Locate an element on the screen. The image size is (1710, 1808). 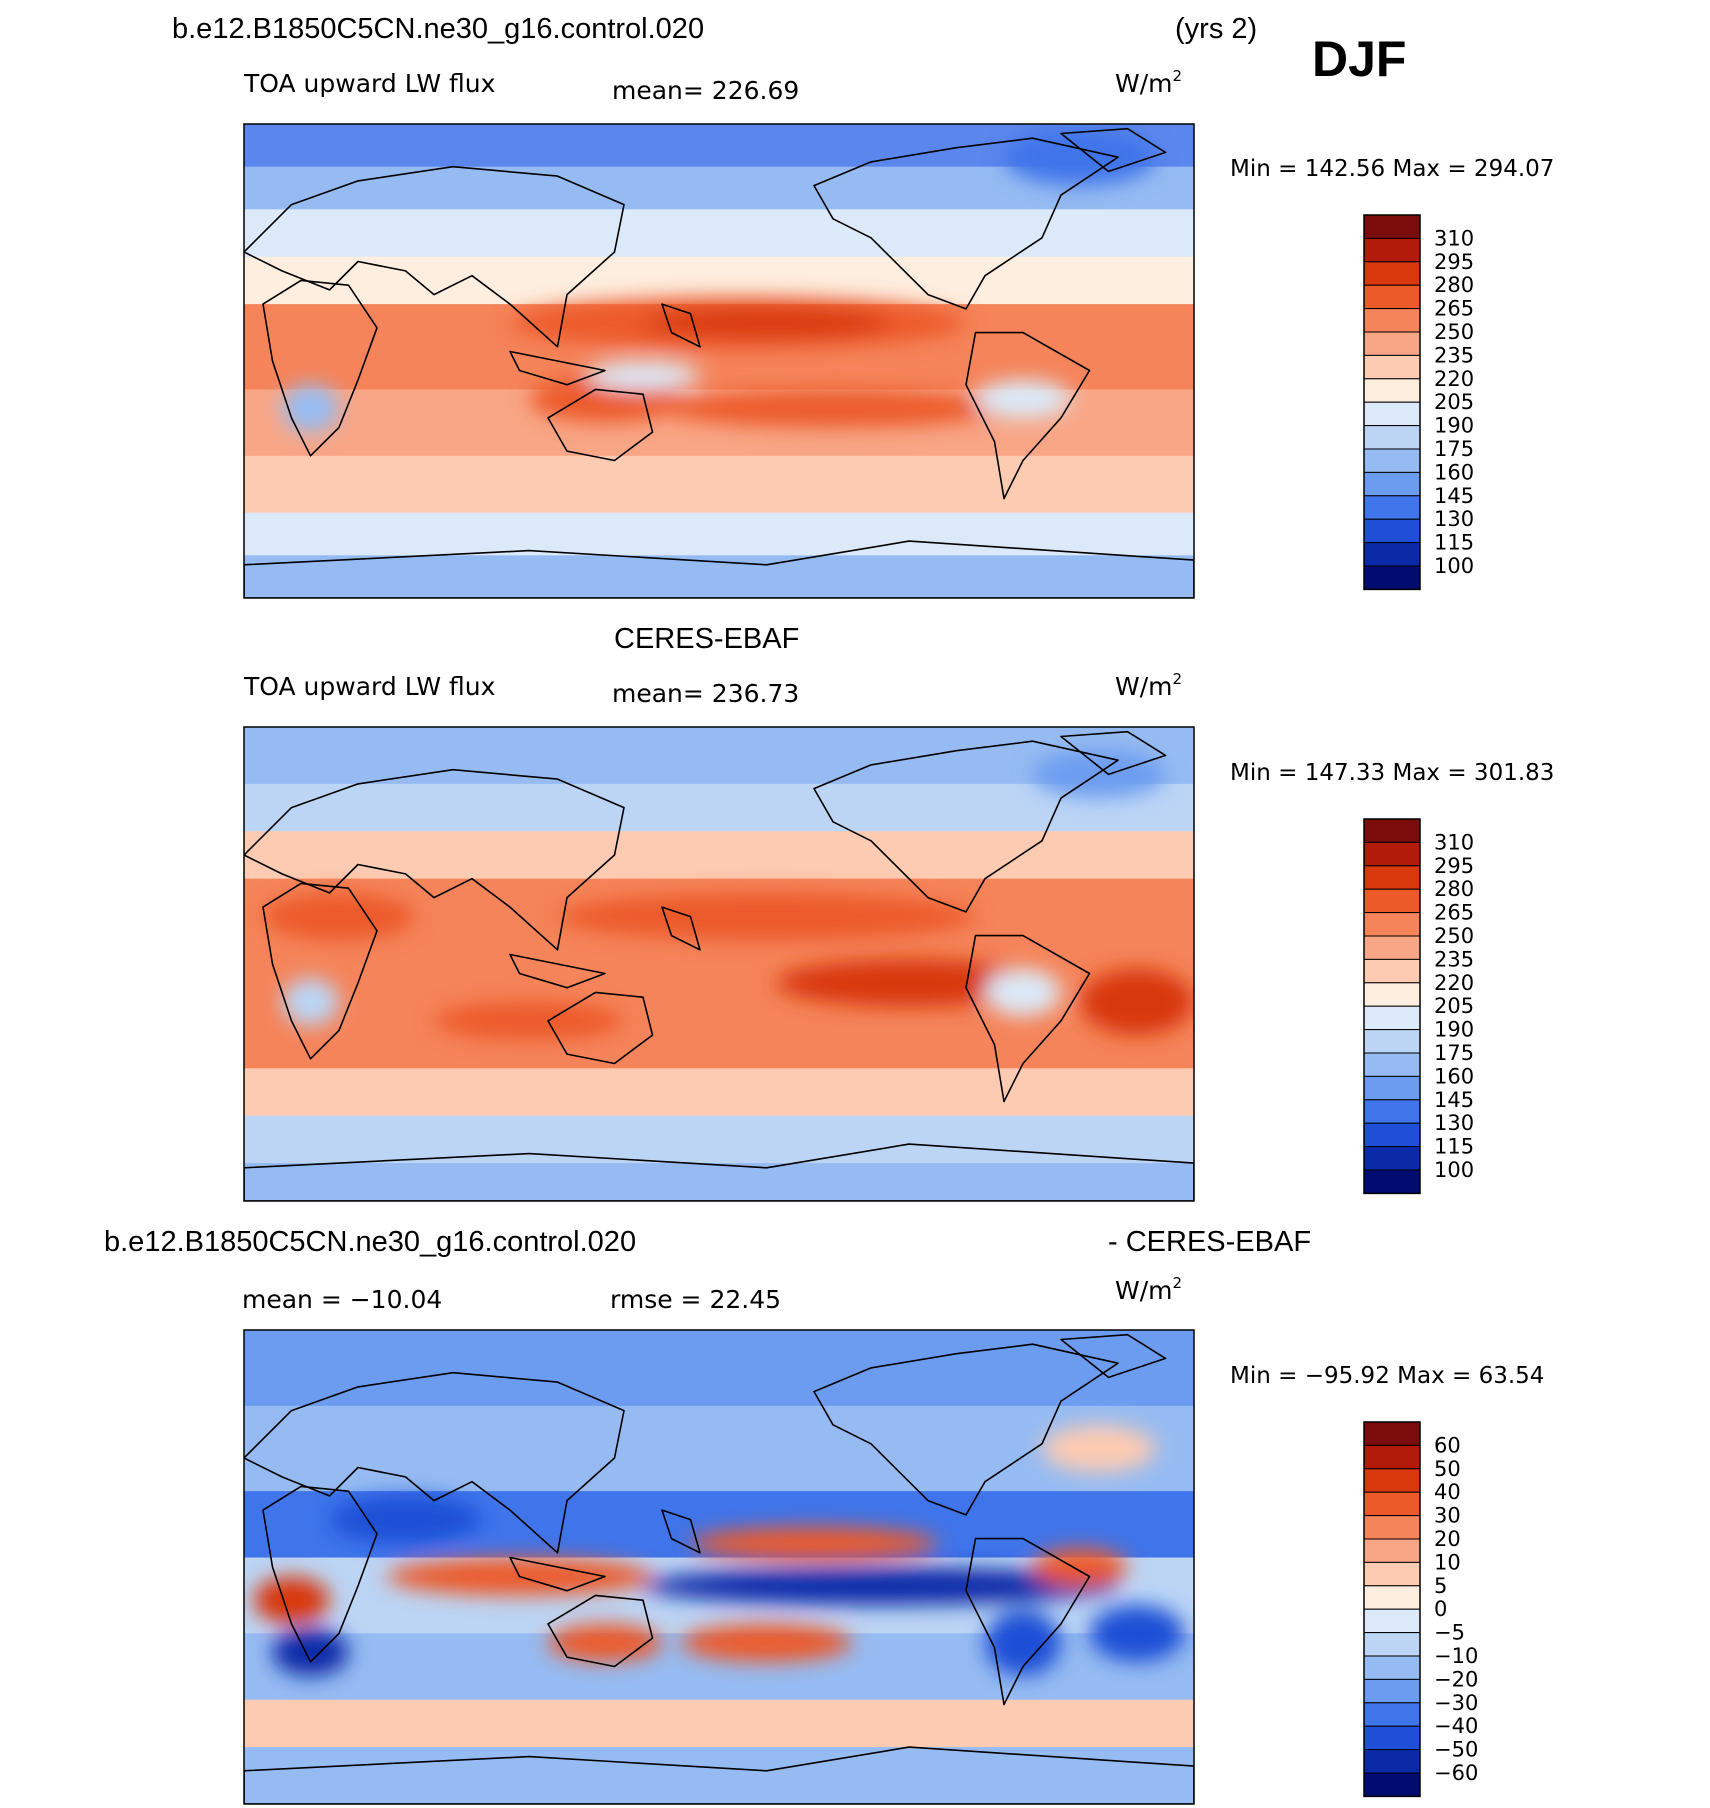
years-label: (yrs 2) is located at coordinates (1216, 29).